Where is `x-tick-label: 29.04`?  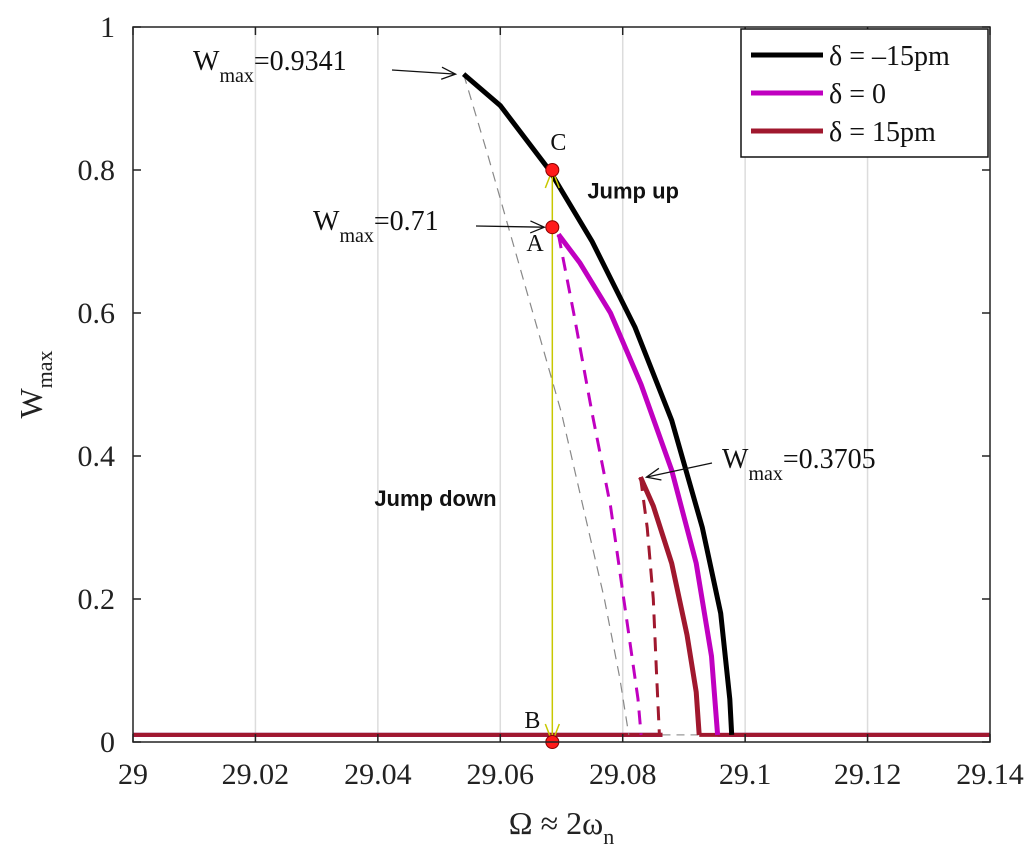 x-tick-label: 29.04 is located at coordinates (378, 774).